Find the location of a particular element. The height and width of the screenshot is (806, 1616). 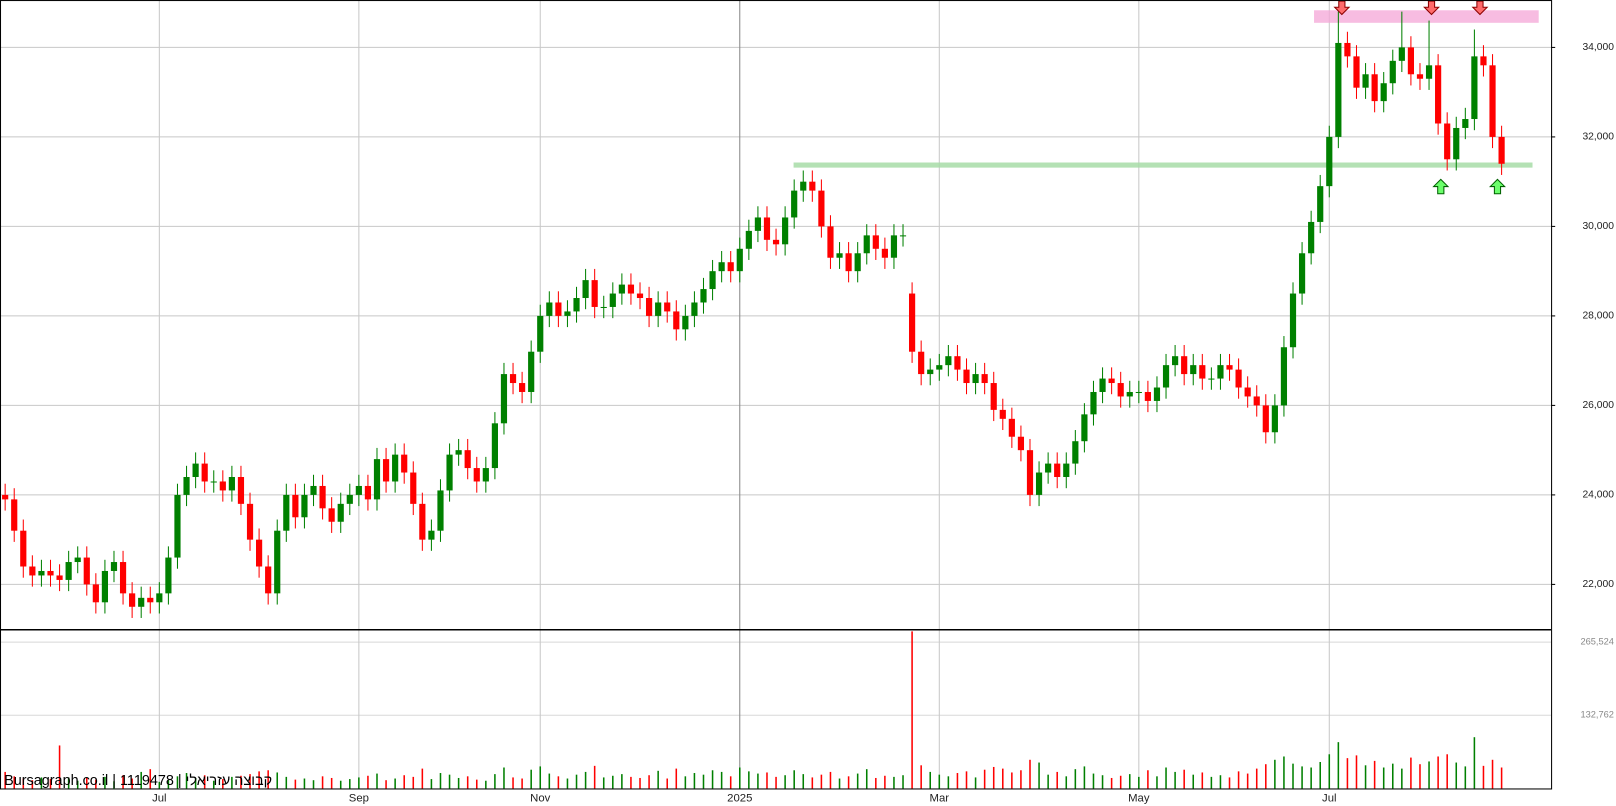

sell-arrow is located at coordinates (1480, 8).